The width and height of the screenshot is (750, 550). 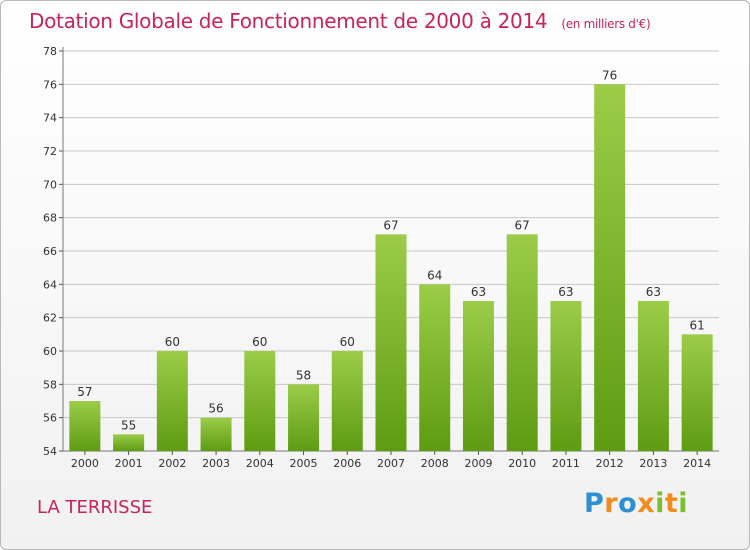 I want to click on bar-2008, so click(x=435, y=367).